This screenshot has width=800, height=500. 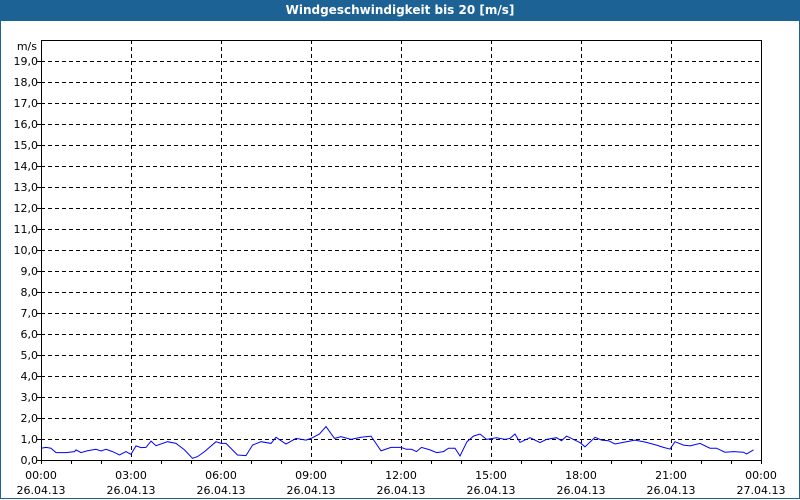 What do you see at coordinates (30, 397) in the screenshot?
I see `y-tick-label: 3,0` at bounding box center [30, 397].